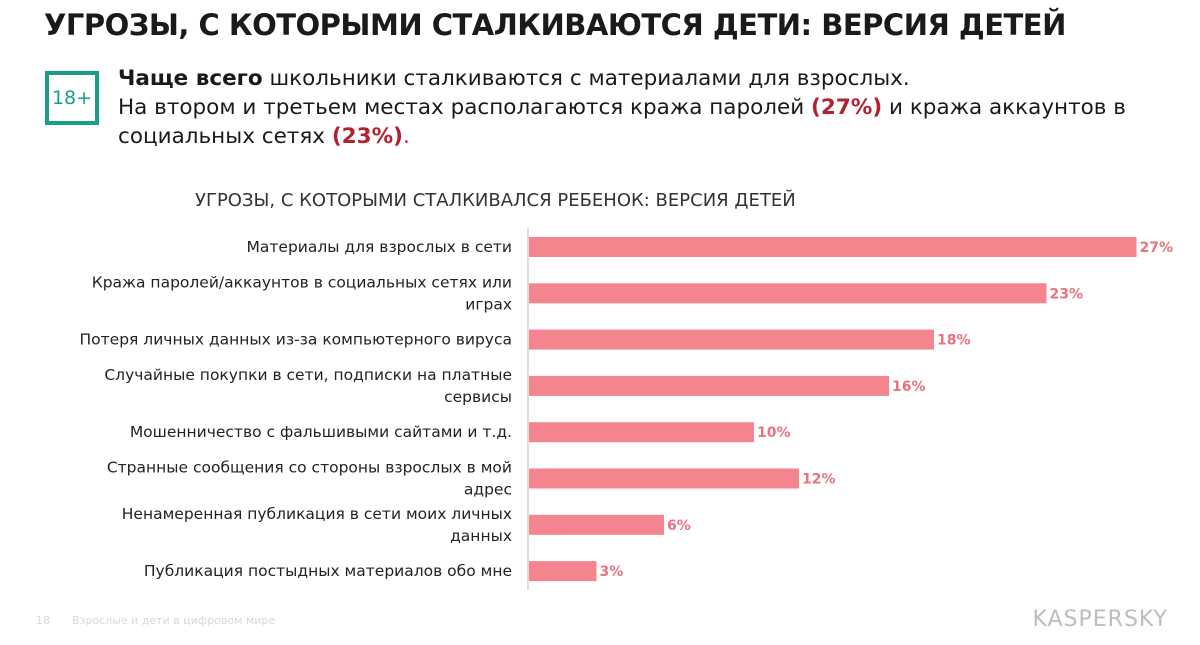 The width and height of the screenshot is (1200, 645). I want to click on lead-value-1: (27%), so click(847, 107).